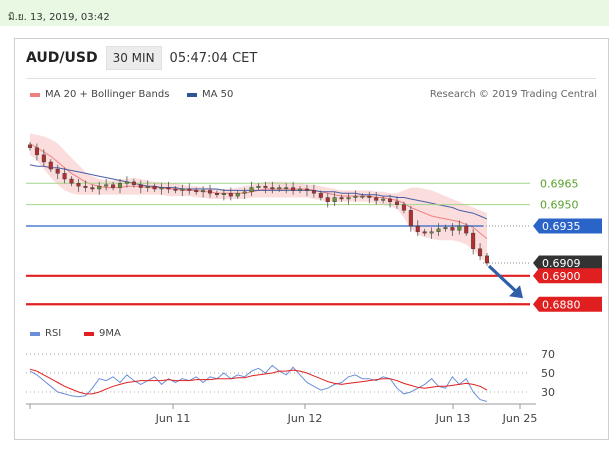 The height and width of the screenshot is (454, 609). I want to click on legend-ma20: MA 20 + Bollinger Bands, so click(99, 94).